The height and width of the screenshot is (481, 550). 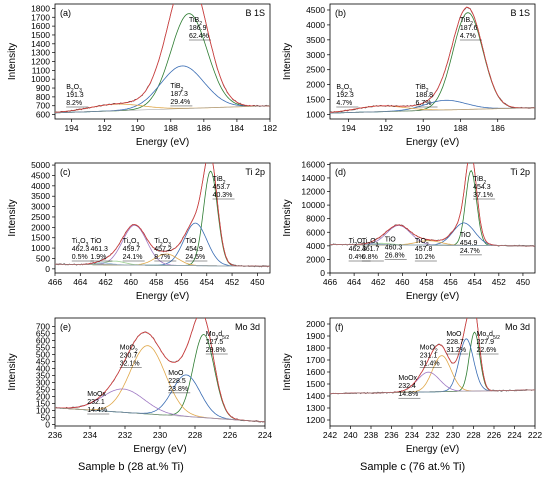 What do you see at coordinates (125, 435) in the screenshot?
I see `x-tick-label: 232` at bounding box center [125, 435].